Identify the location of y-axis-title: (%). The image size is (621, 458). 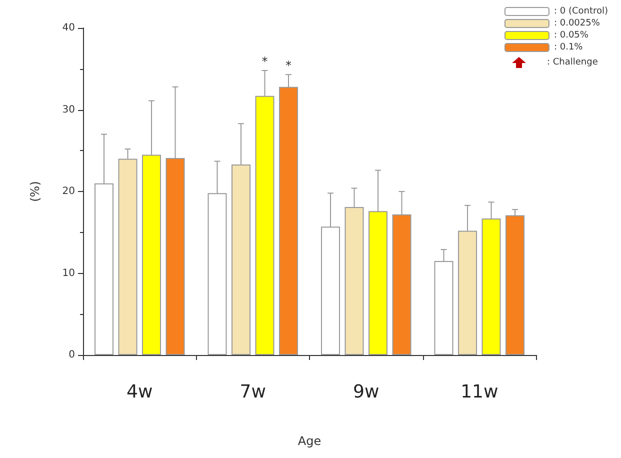
(35, 191).